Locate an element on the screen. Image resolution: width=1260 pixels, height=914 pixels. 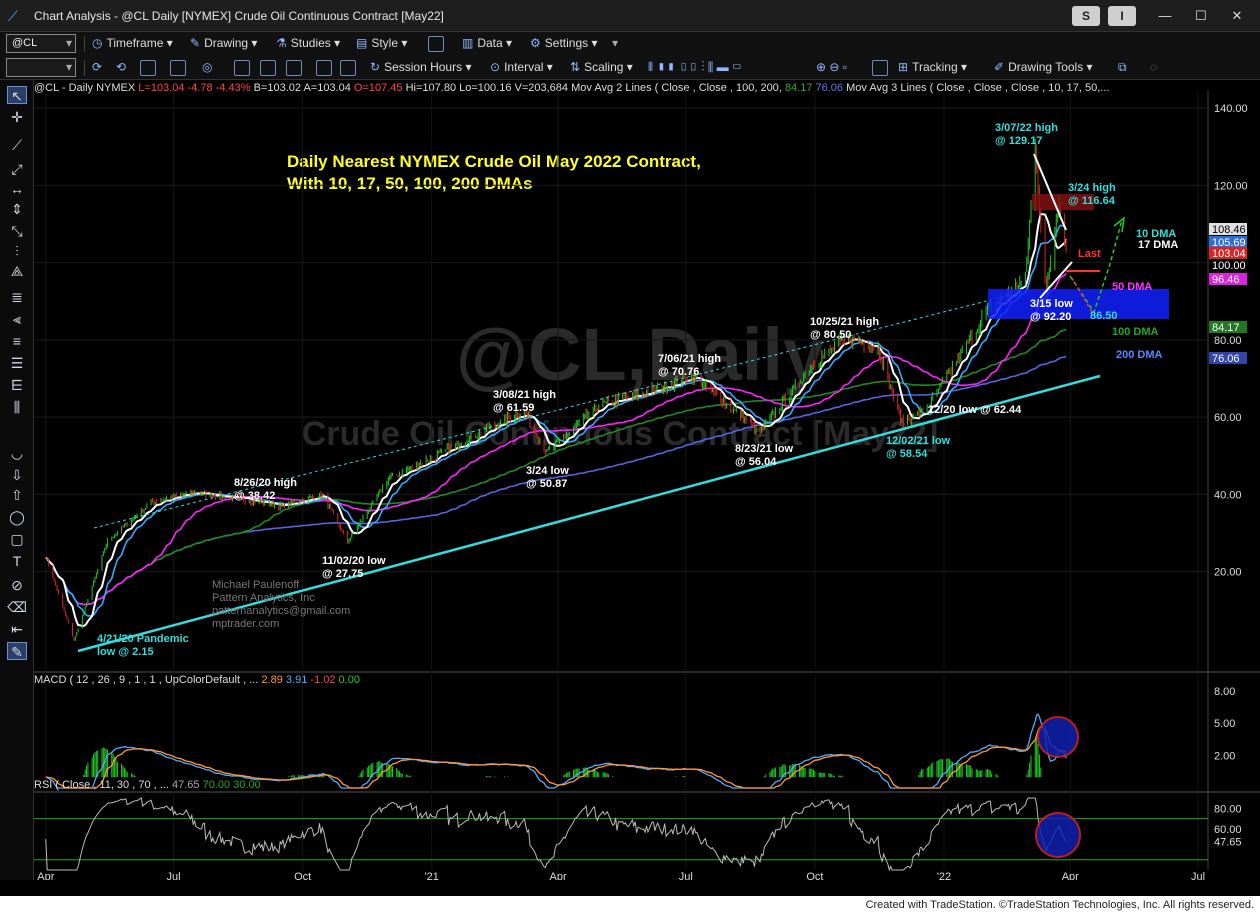
history-icon: ⟲ is located at coordinates (121, 67).